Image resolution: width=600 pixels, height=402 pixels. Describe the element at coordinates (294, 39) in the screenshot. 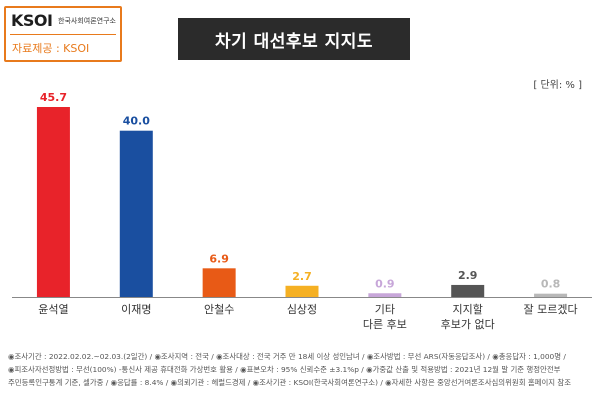

I see `chart-title: 차기 대선후보 지지도` at that location.